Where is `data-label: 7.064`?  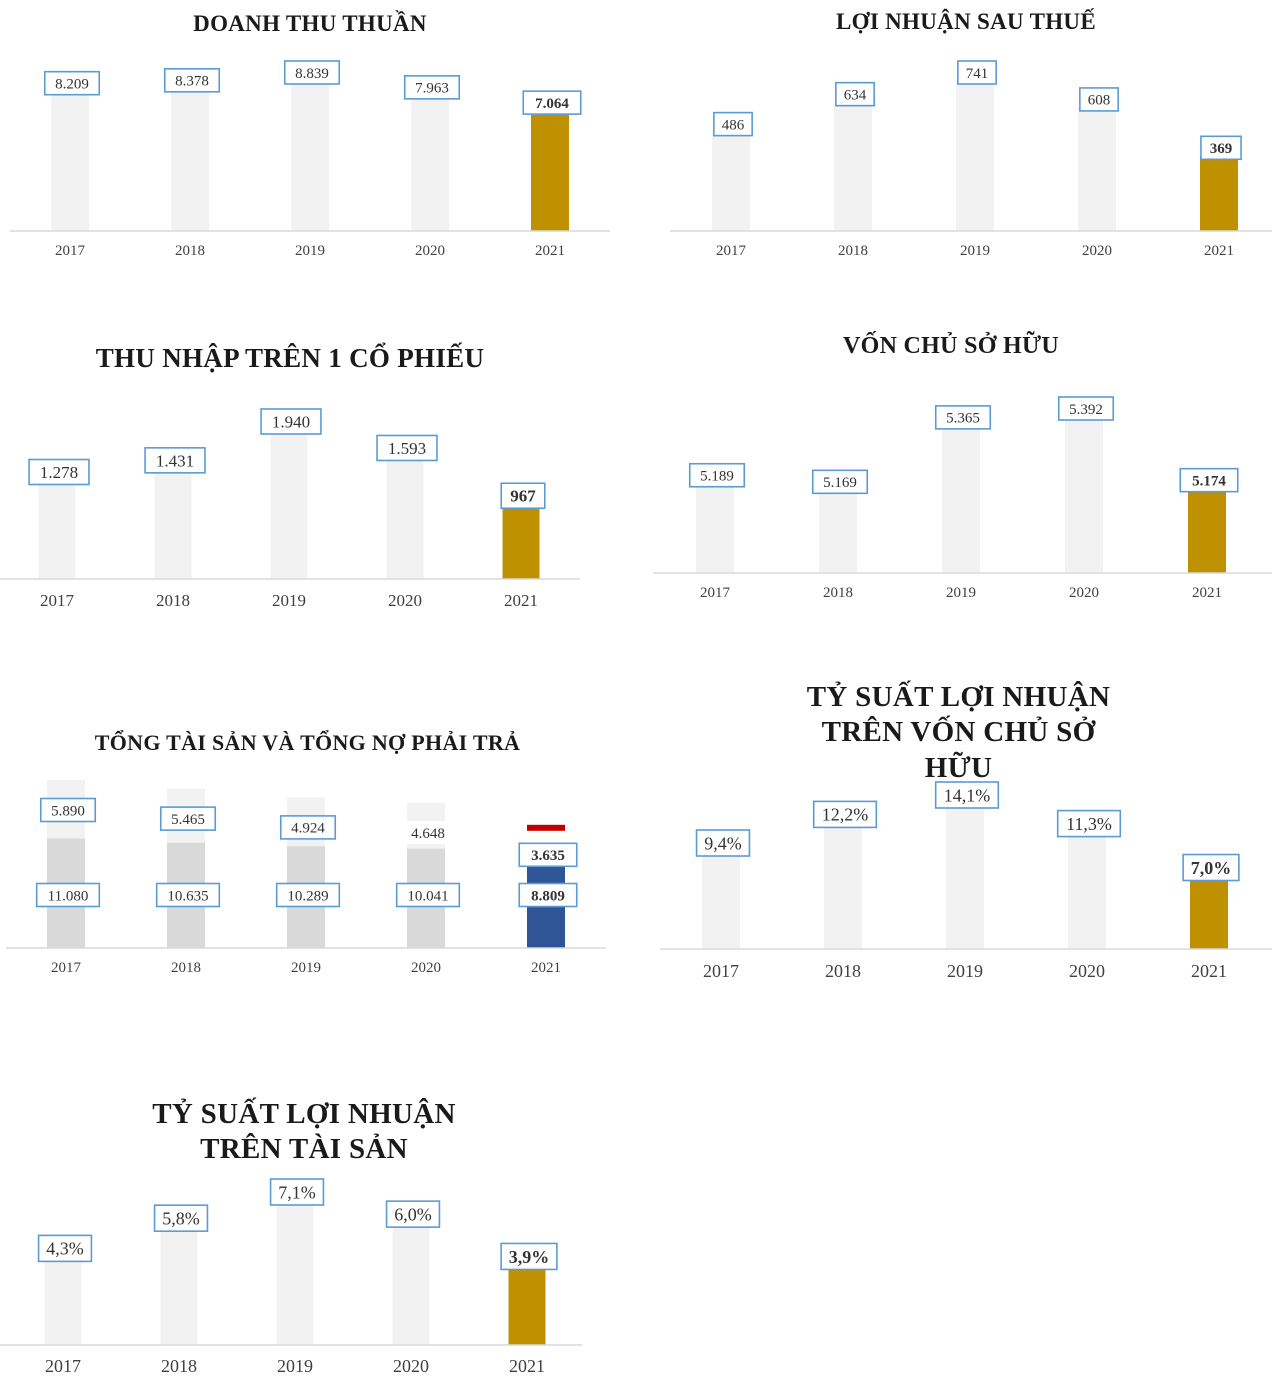 data-label: 7.064 is located at coordinates (552, 104).